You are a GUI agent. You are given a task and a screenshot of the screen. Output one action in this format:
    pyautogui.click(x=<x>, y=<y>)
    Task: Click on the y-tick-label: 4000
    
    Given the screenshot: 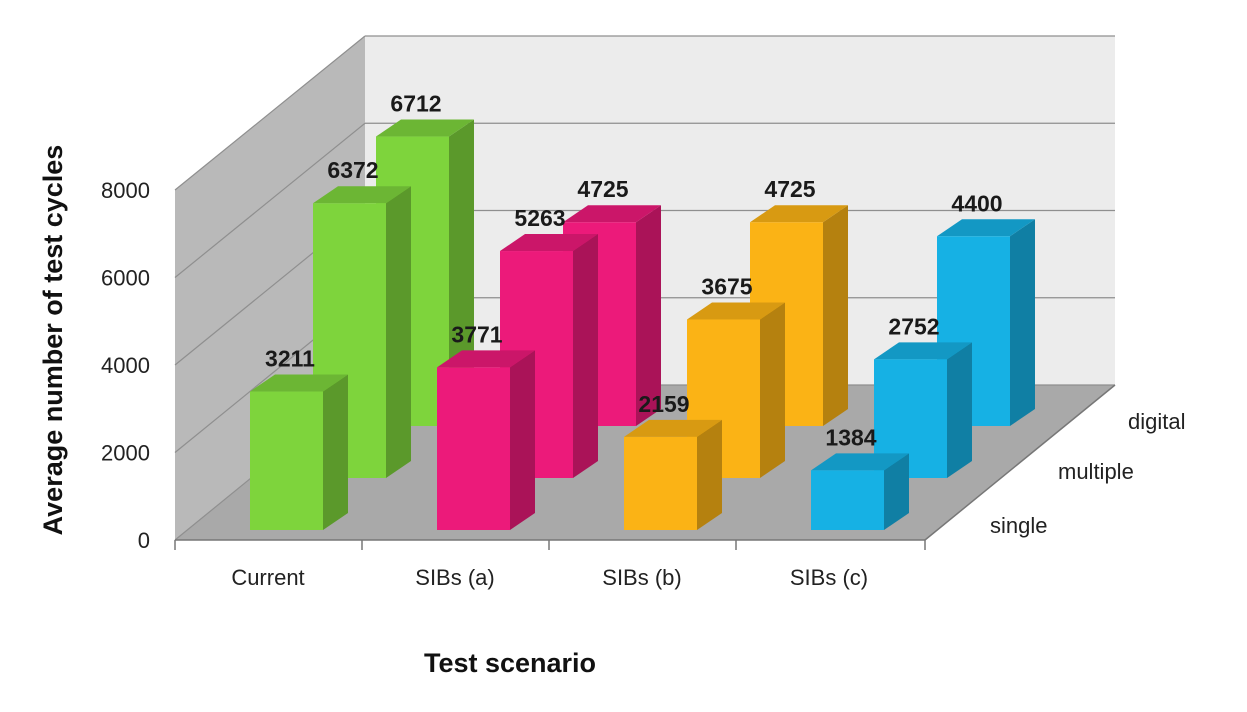 What is the action you would take?
    pyautogui.click(x=125, y=365)
    